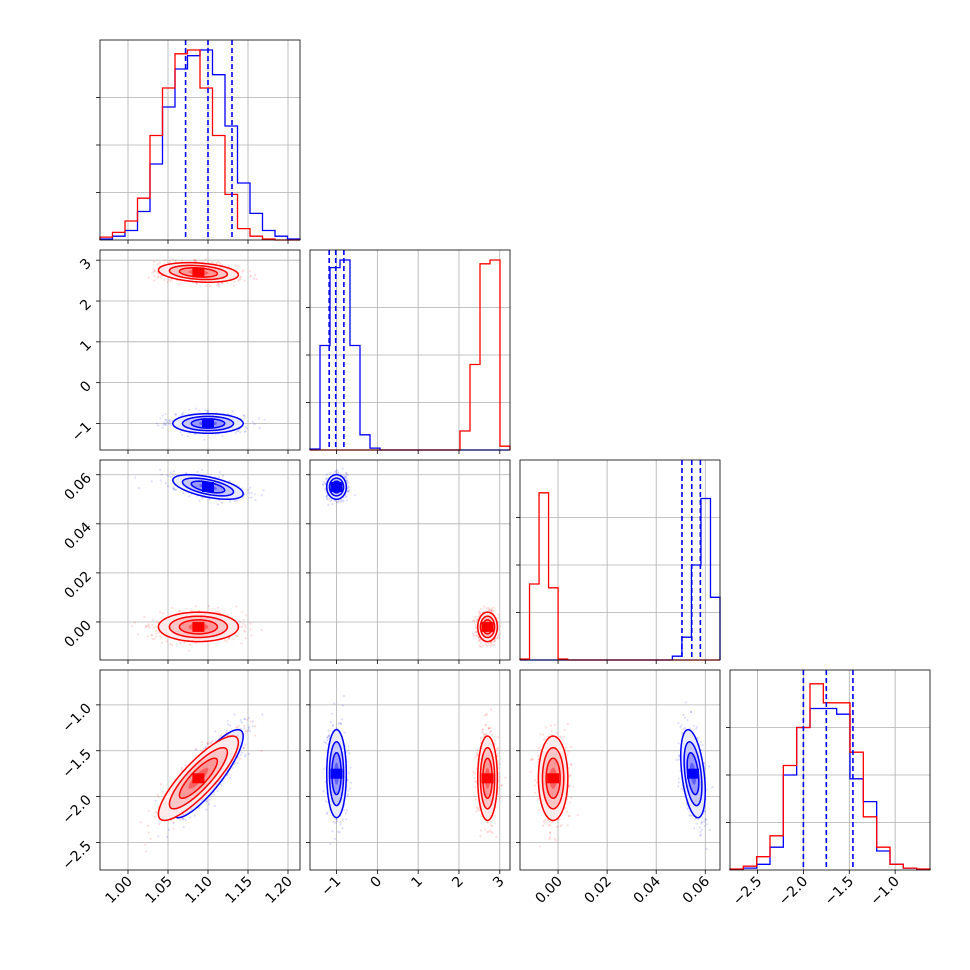  I want to click on panel-background, so click(830, 770).